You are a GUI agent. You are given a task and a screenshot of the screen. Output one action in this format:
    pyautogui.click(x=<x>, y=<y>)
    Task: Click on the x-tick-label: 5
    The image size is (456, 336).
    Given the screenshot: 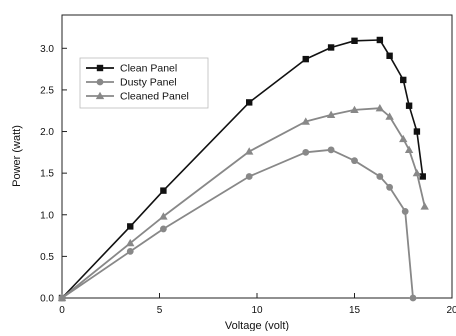 What is the action you would take?
    pyautogui.click(x=160, y=310)
    